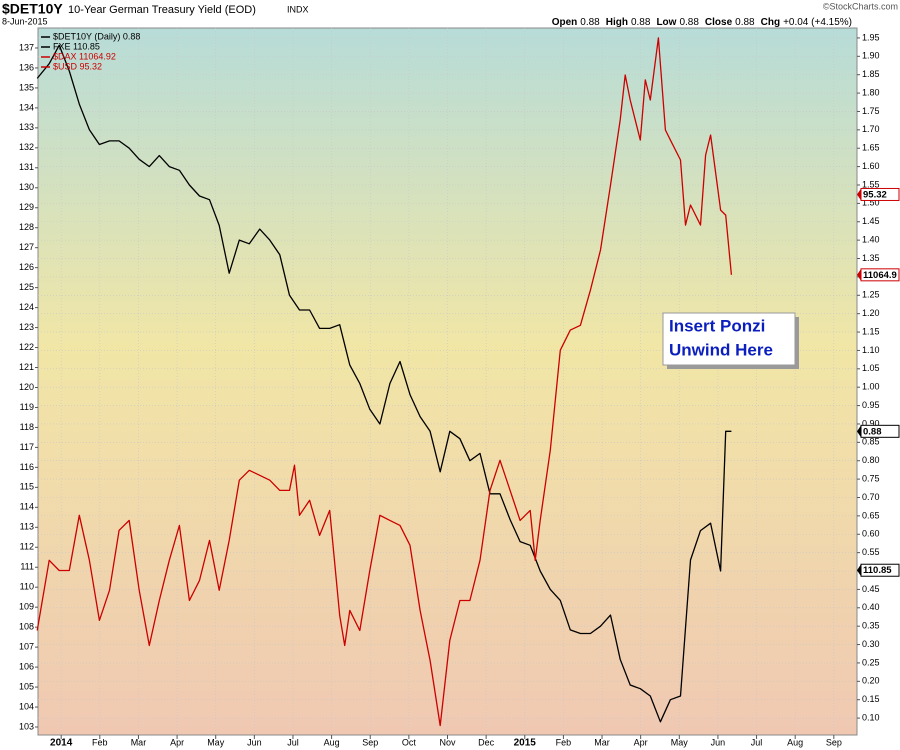 Image resolution: width=900 pixels, height=750 pixels. I want to click on x-tick-label: Apr, so click(641, 742).